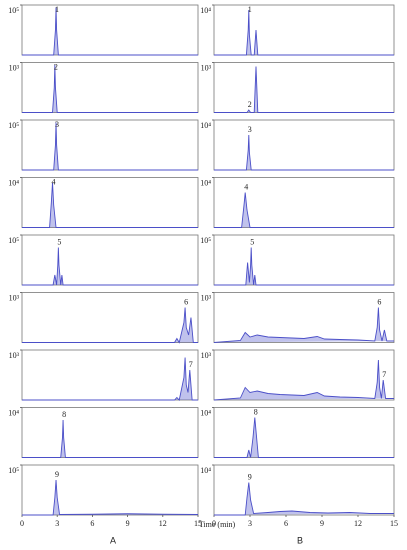 The height and width of the screenshot is (550, 407). I want to click on x-axis-label: Time (min), so click(217, 524).